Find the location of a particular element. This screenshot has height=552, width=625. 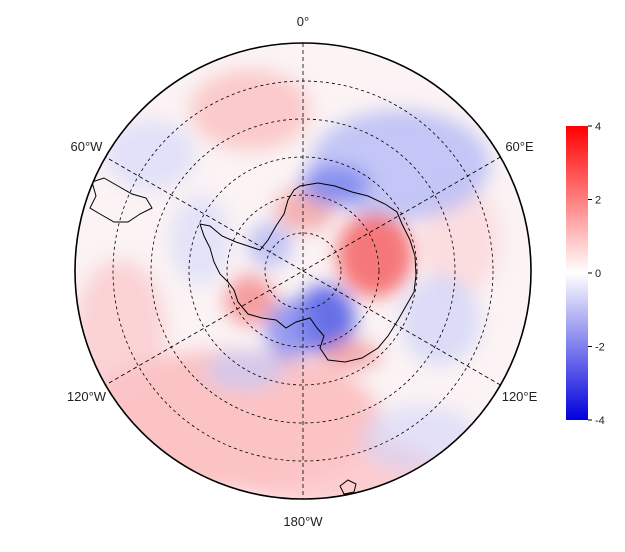

antarctica-coastline is located at coordinates (308, 272).